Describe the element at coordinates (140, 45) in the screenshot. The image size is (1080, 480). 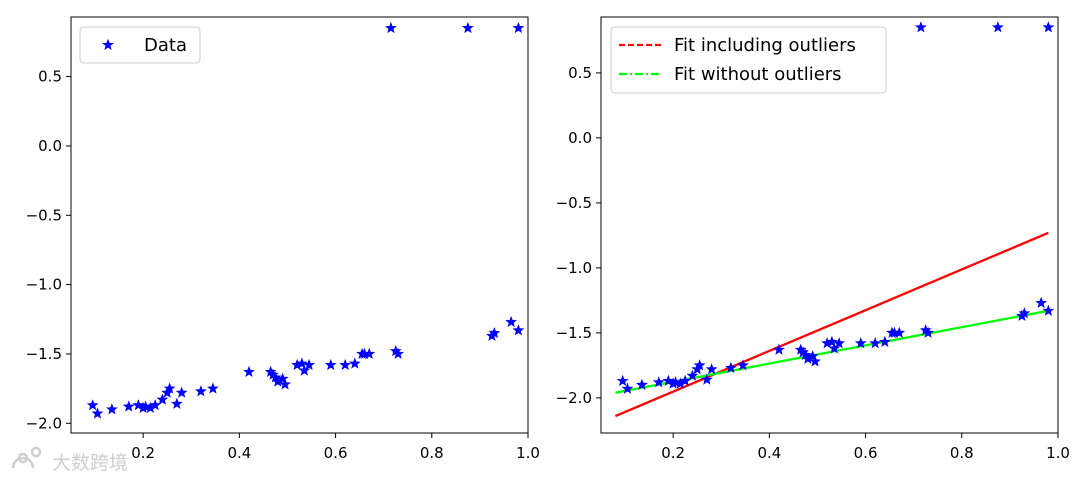
I see `legend-box` at that location.